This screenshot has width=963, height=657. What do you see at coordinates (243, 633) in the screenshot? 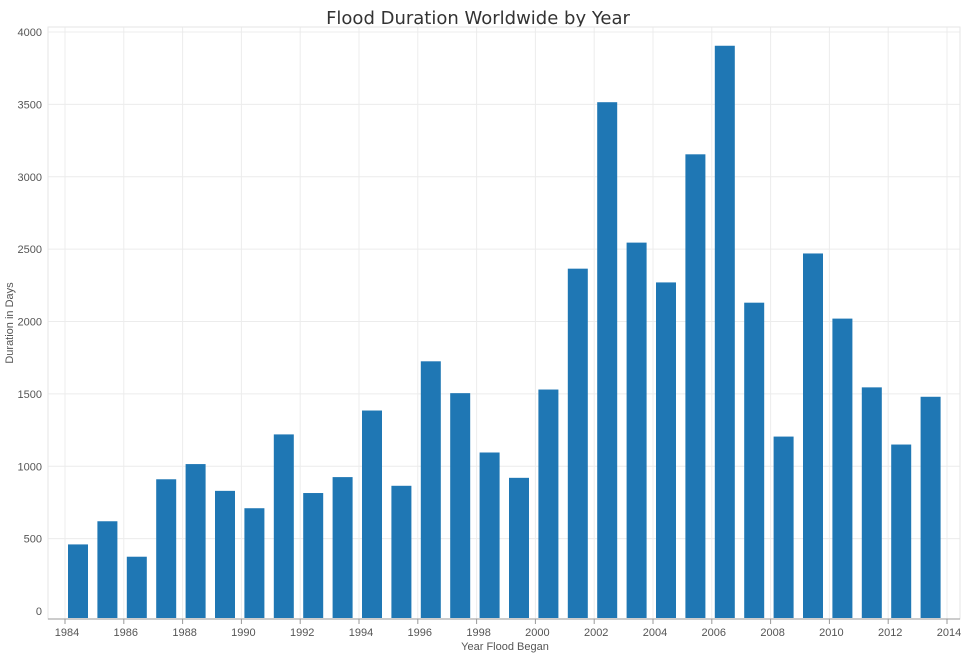
I see `x-tick-label: 1990` at bounding box center [243, 633].